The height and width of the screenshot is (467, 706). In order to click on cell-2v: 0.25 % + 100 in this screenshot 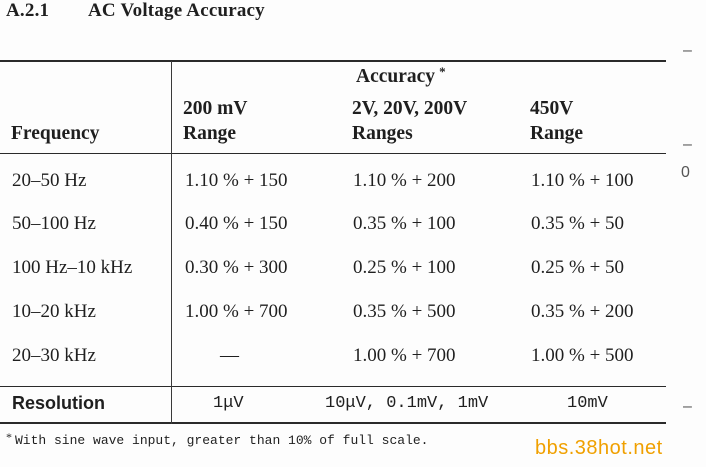, I will do `click(404, 267)`.